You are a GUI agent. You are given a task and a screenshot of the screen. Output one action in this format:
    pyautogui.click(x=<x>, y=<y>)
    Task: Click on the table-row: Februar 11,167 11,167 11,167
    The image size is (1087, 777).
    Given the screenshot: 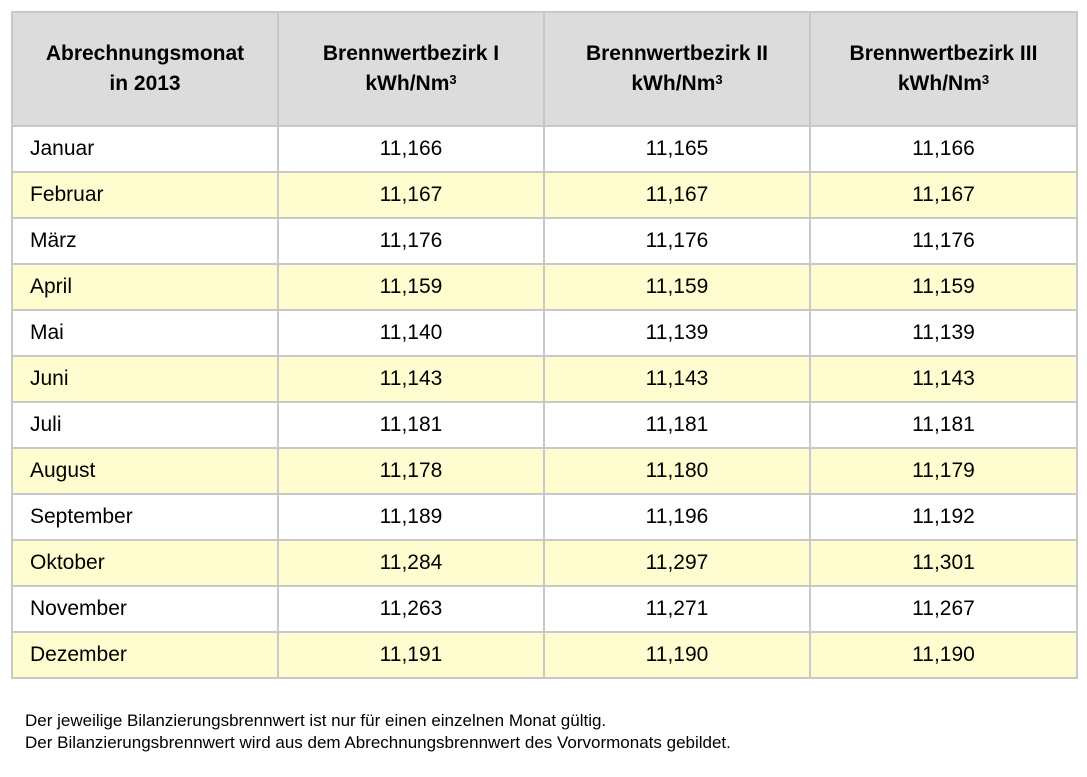 What is the action you would take?
    pyautogui.click(x=544, y=195)
    